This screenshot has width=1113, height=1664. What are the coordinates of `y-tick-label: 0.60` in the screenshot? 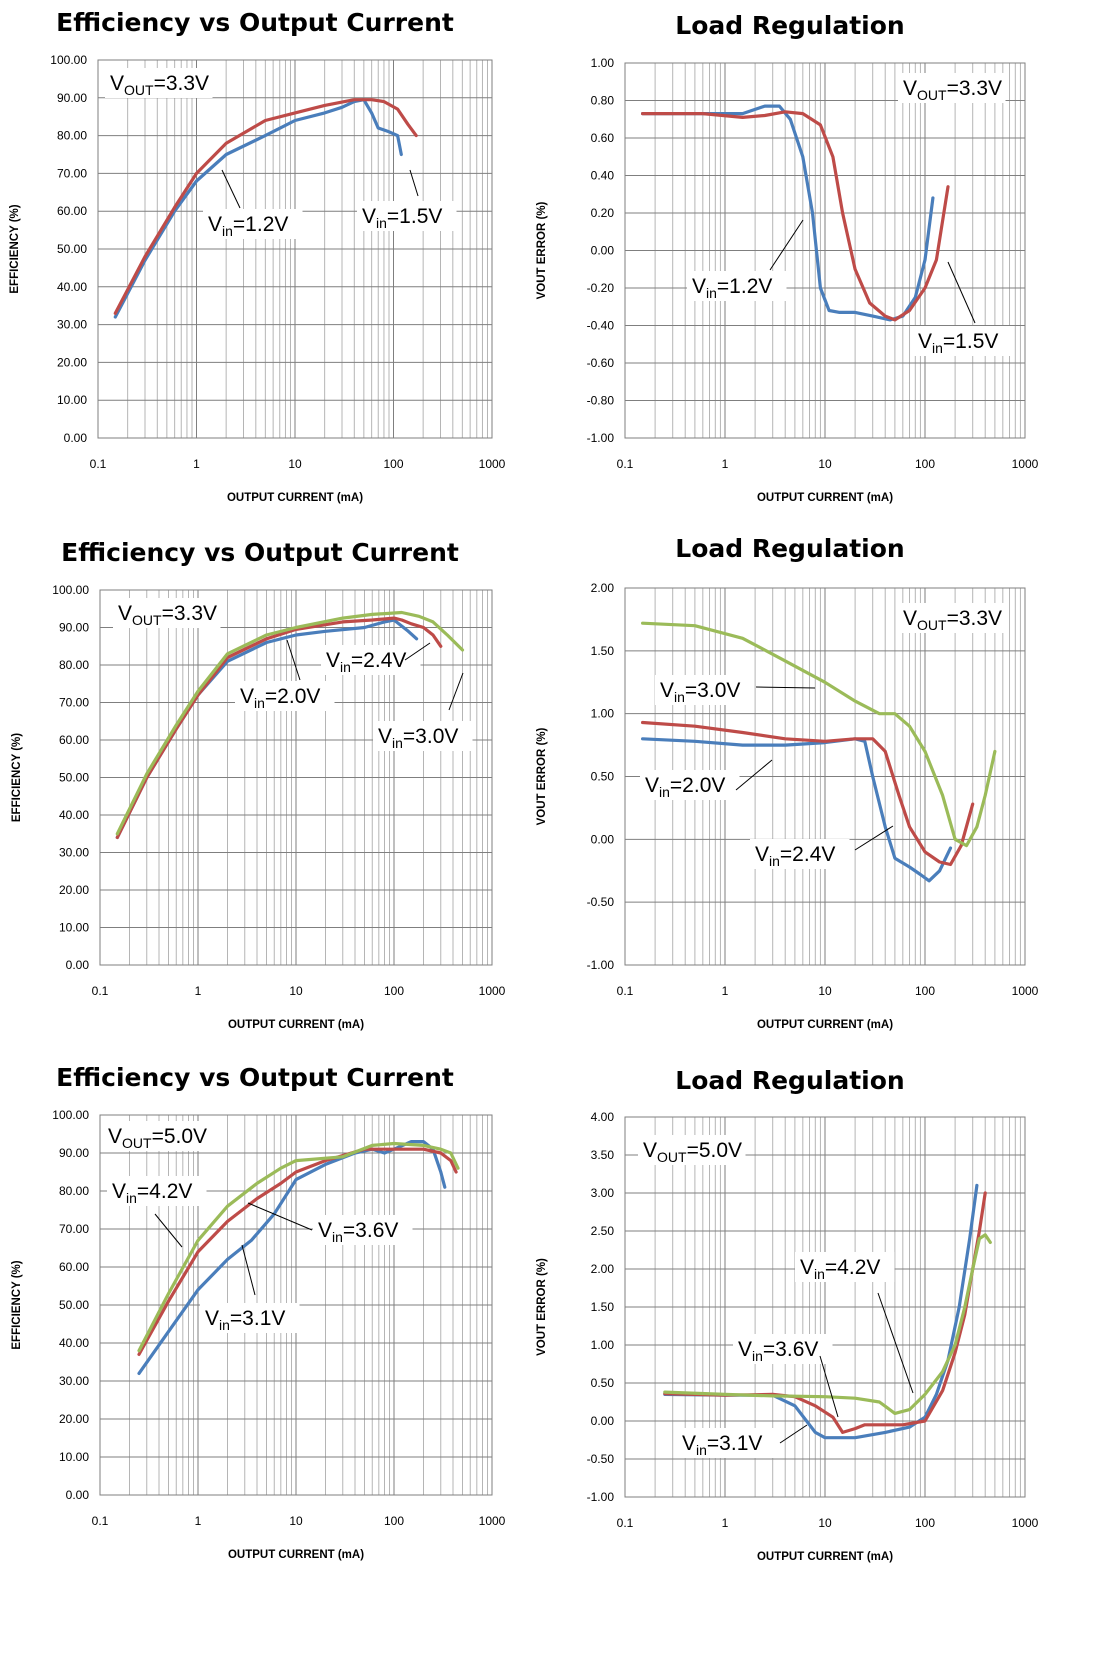 It's located at (603, 138).